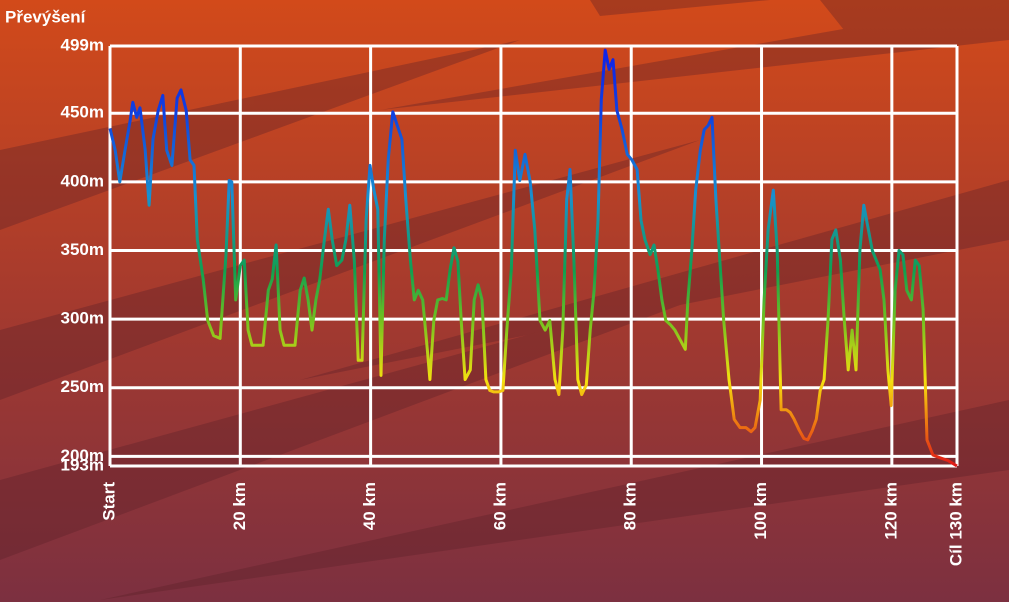 This screenshot has height=602, width=1009. I want to click on y-tick-label: 193m, so click(82, 464).